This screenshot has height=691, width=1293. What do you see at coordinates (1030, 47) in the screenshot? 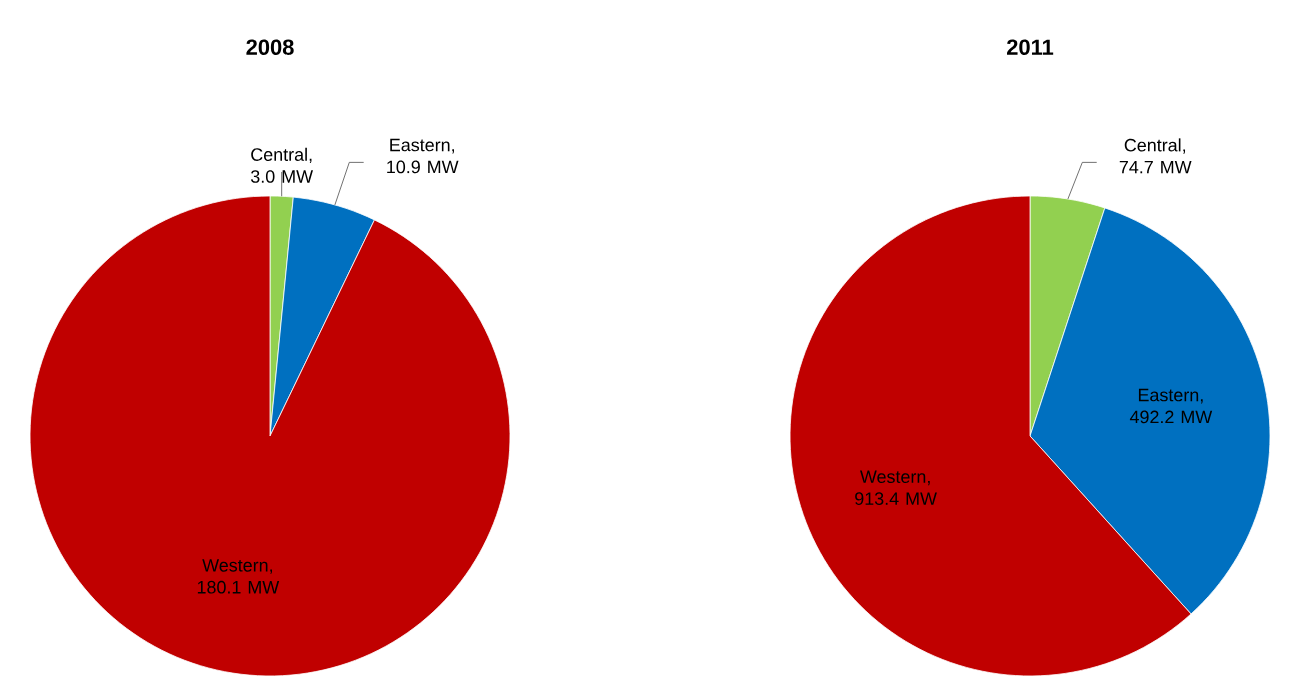
I see `chart-title: 2011` at bounding box center [1030, 47].